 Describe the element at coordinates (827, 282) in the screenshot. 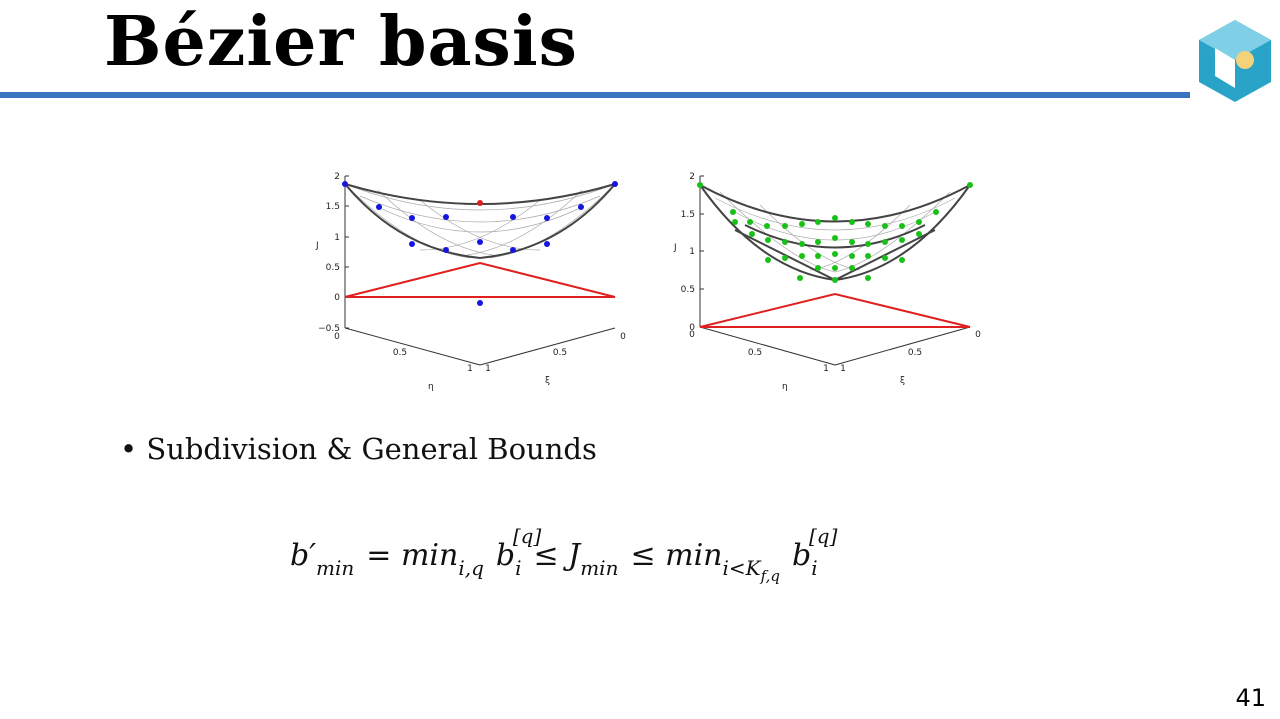

I see `plot-2: 2 1.5 1 0.5 0 0 0.5 1 1 0.5 0 J η ξ` at that location.